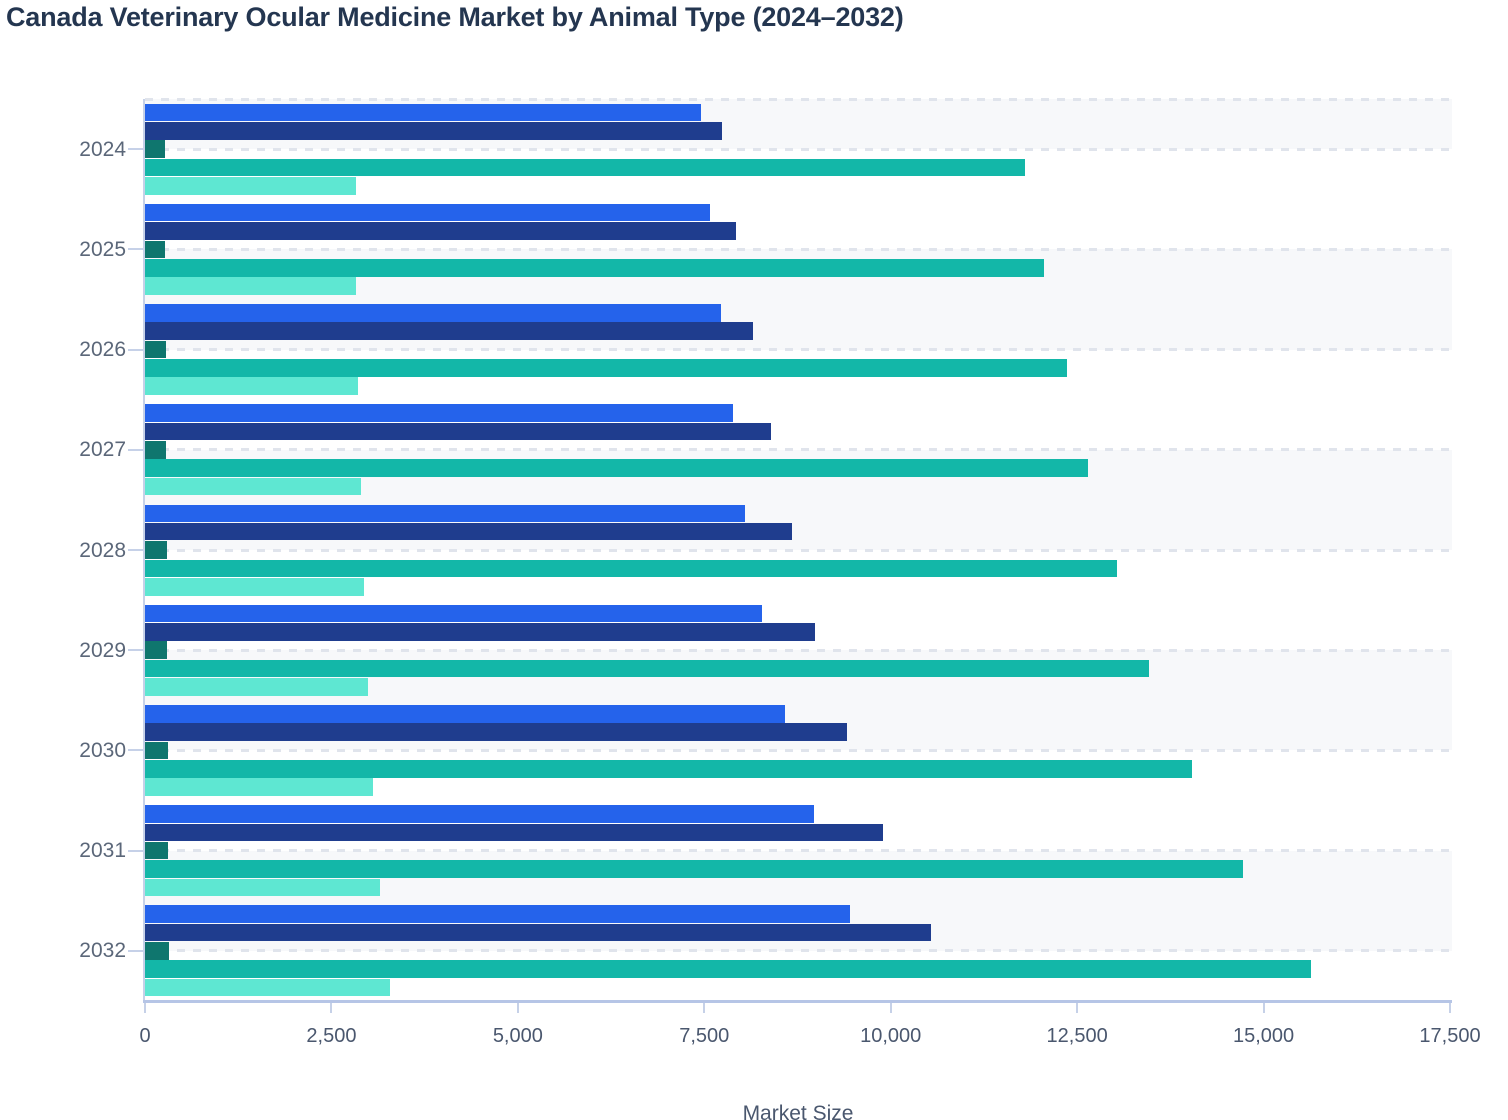 This screenshot has height=1120, width=1508. Describe the element at coordinates (797, 1001) in the screenshot. I see `x-axis-line` at that location.